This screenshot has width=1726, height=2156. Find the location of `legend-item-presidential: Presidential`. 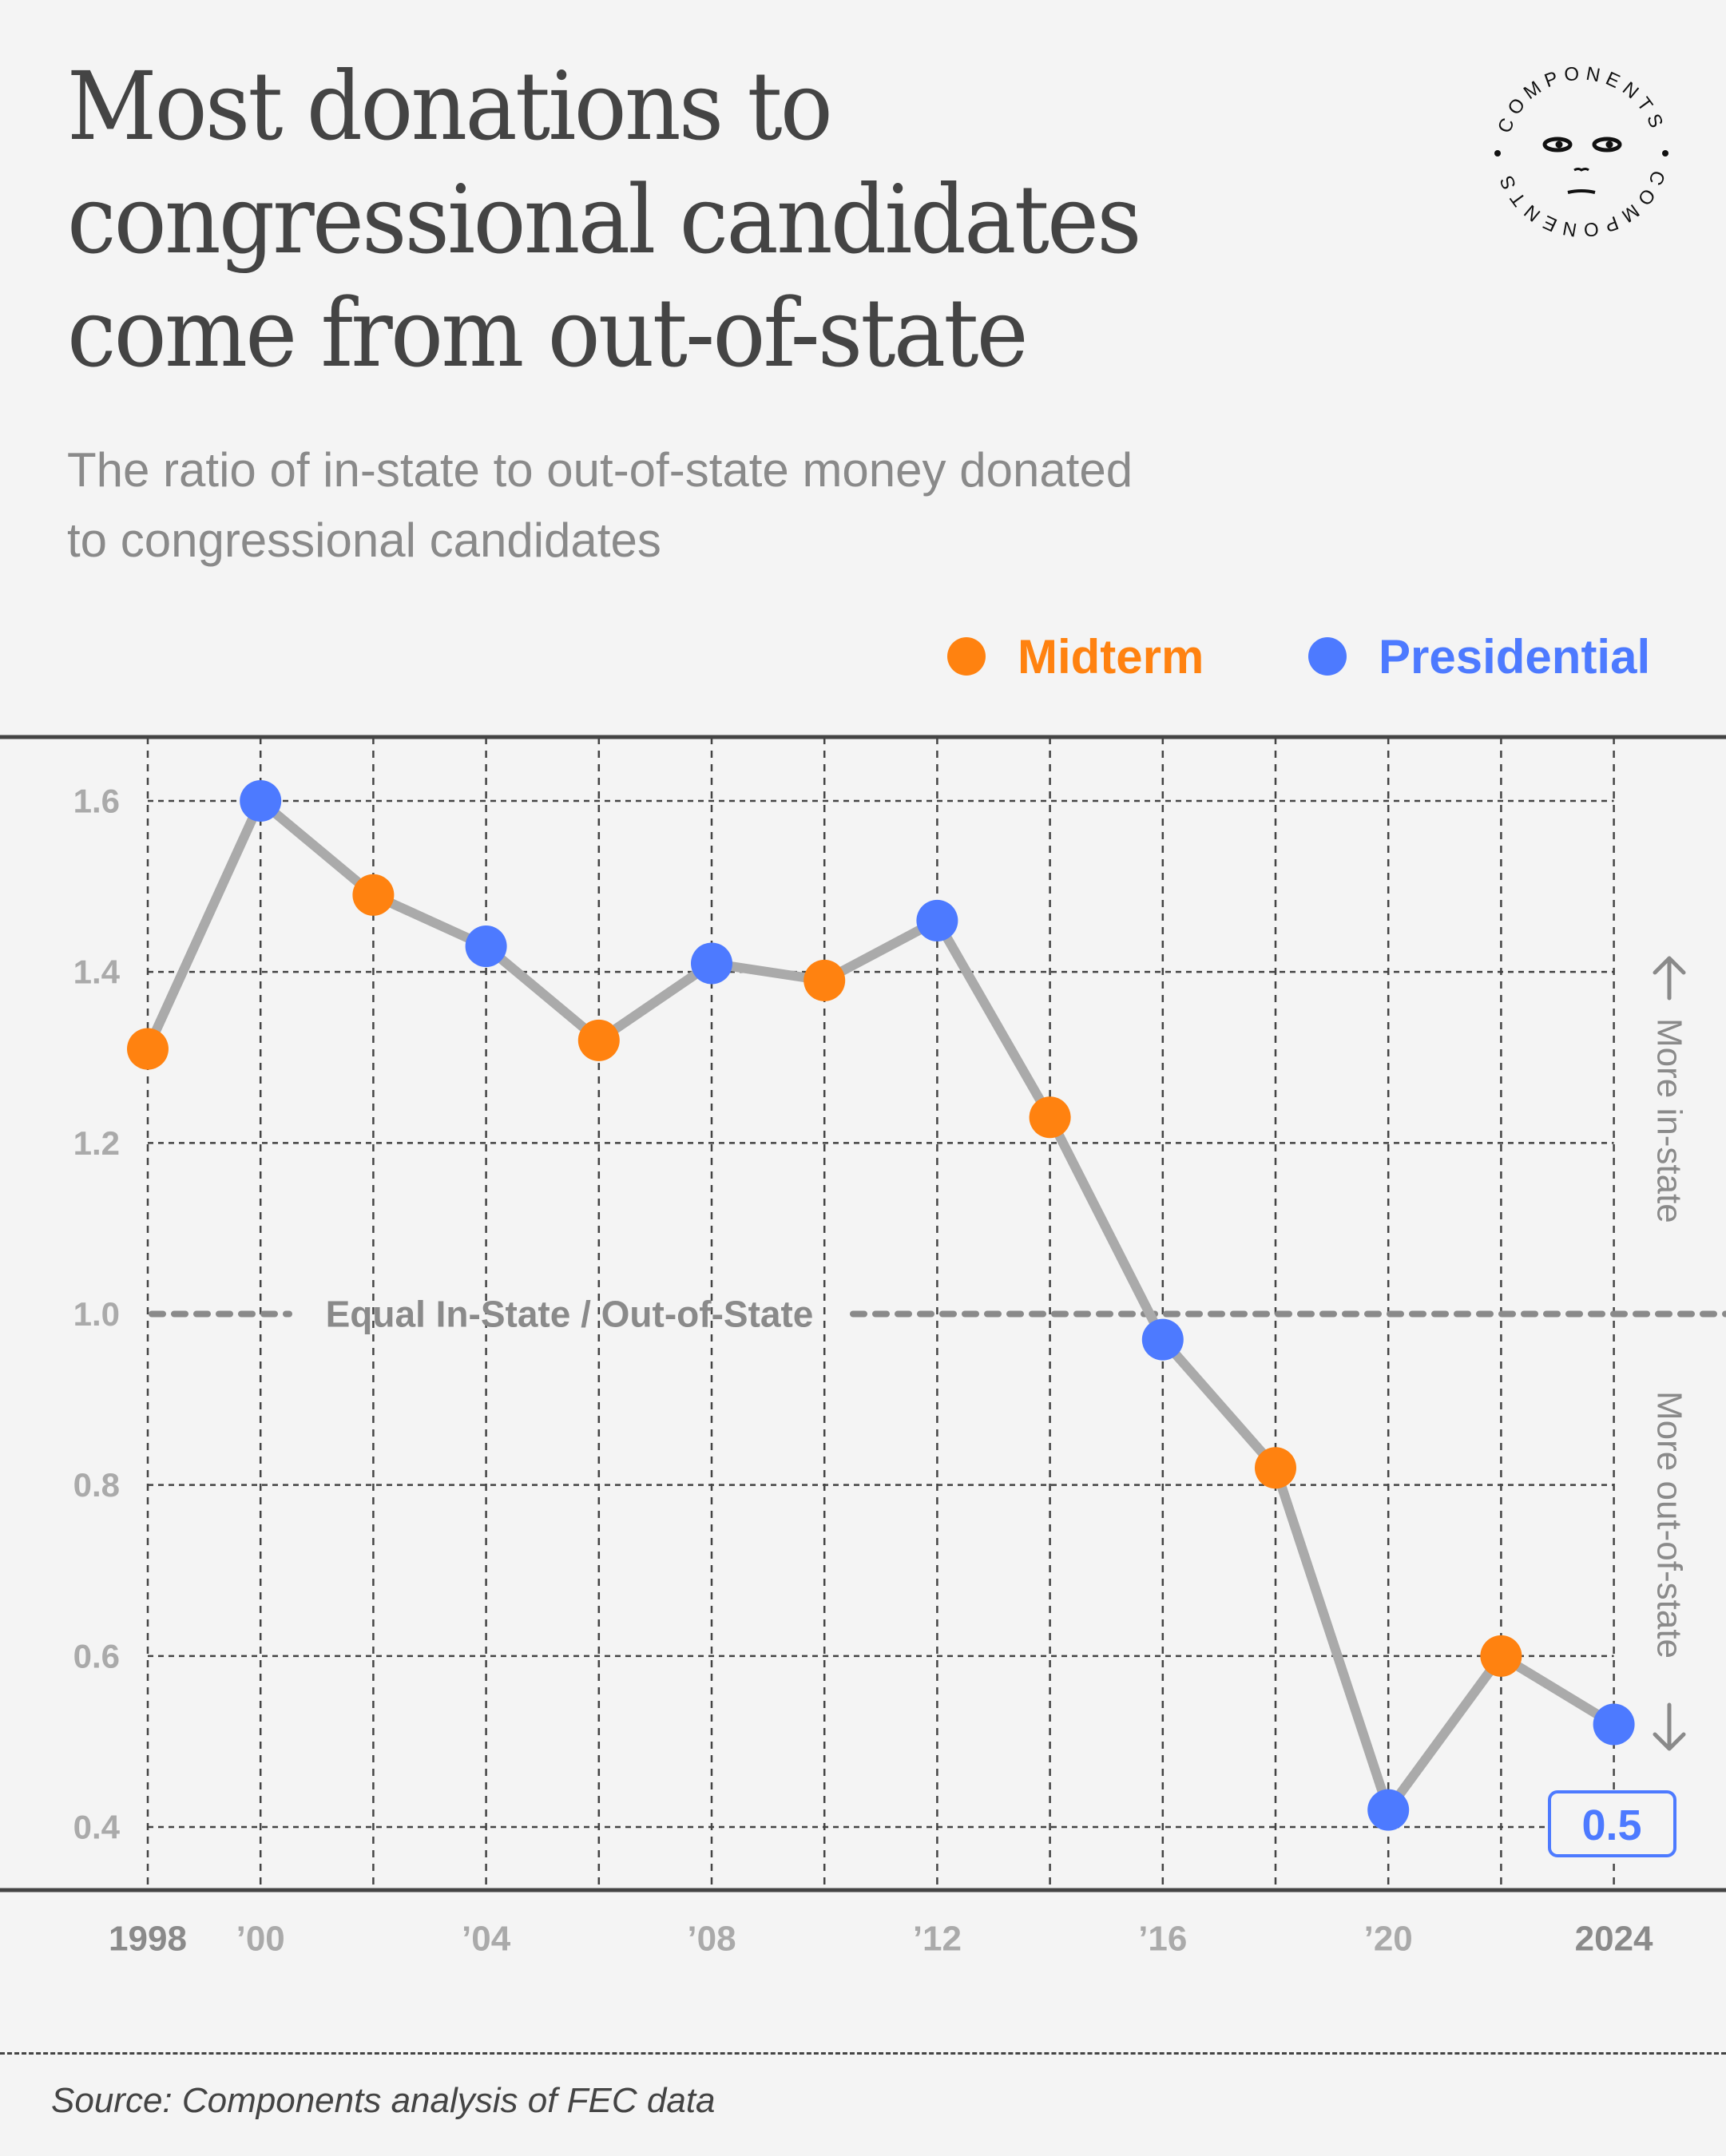

legend-item-presidential: Presidential is located at coordinates (1479, 656).